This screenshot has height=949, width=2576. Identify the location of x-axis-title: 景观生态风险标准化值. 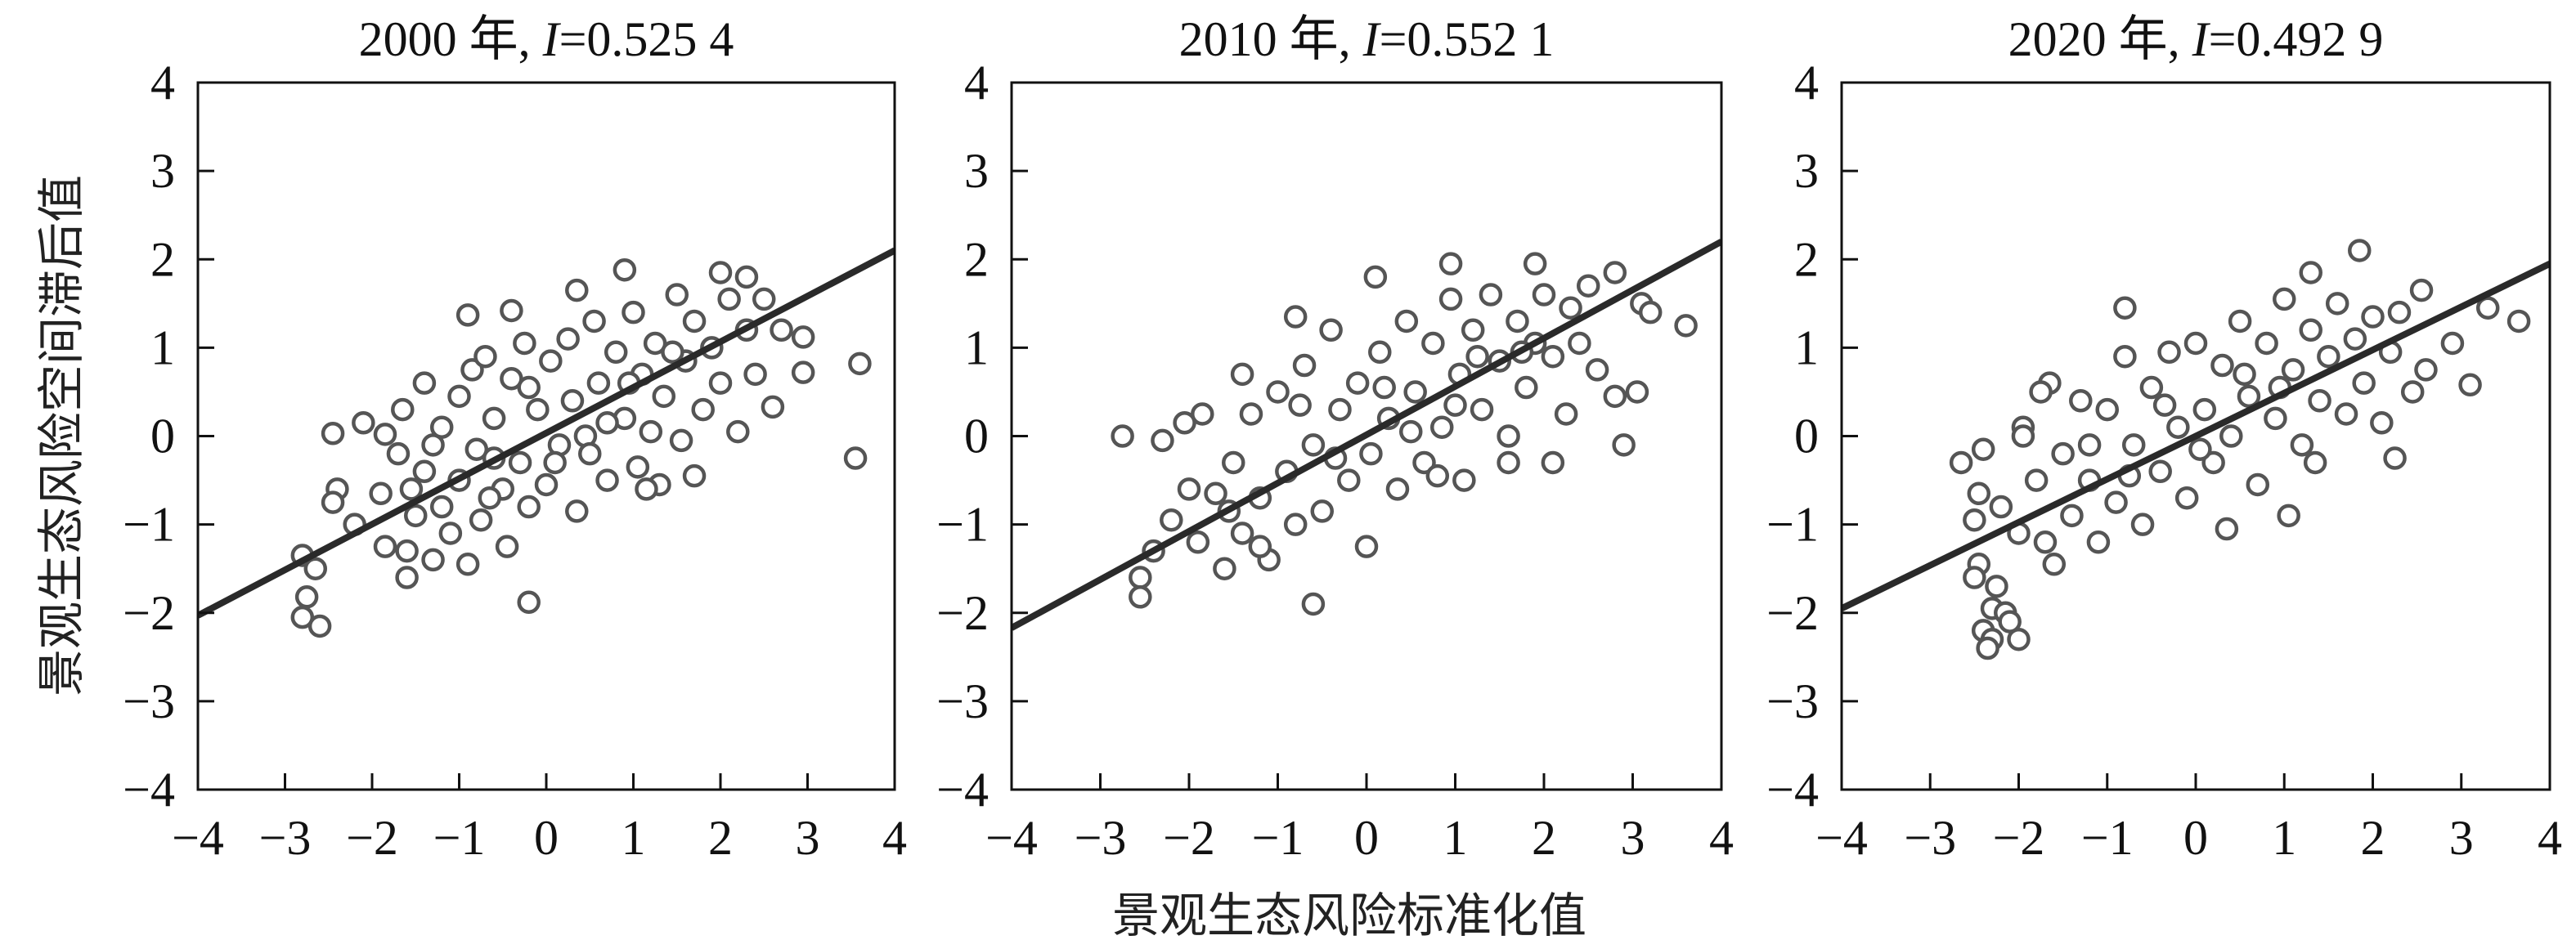
(1349, 915).